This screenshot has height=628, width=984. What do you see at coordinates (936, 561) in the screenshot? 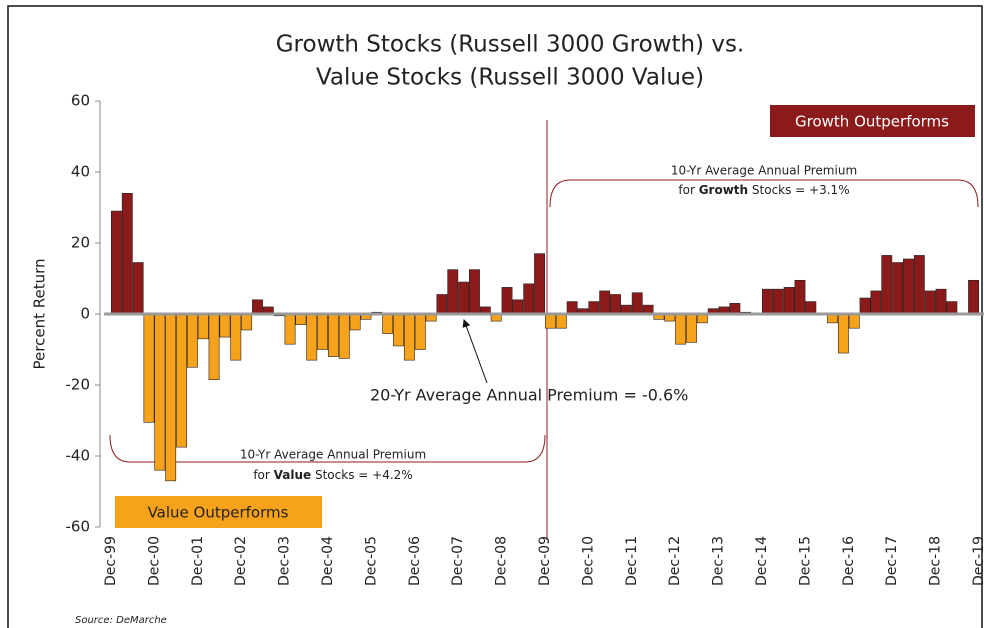
I see `x-tick-label: Dec-18` at bounding box center [936, 561].